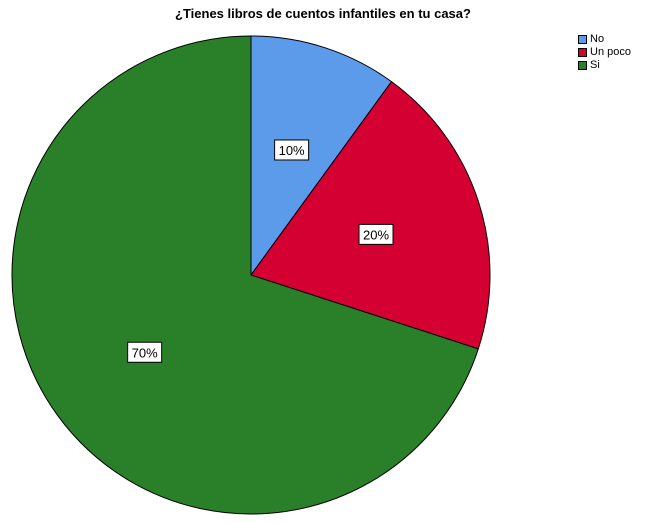  I want to click on slice-label-un-poco: 20%, so click(376, 234).